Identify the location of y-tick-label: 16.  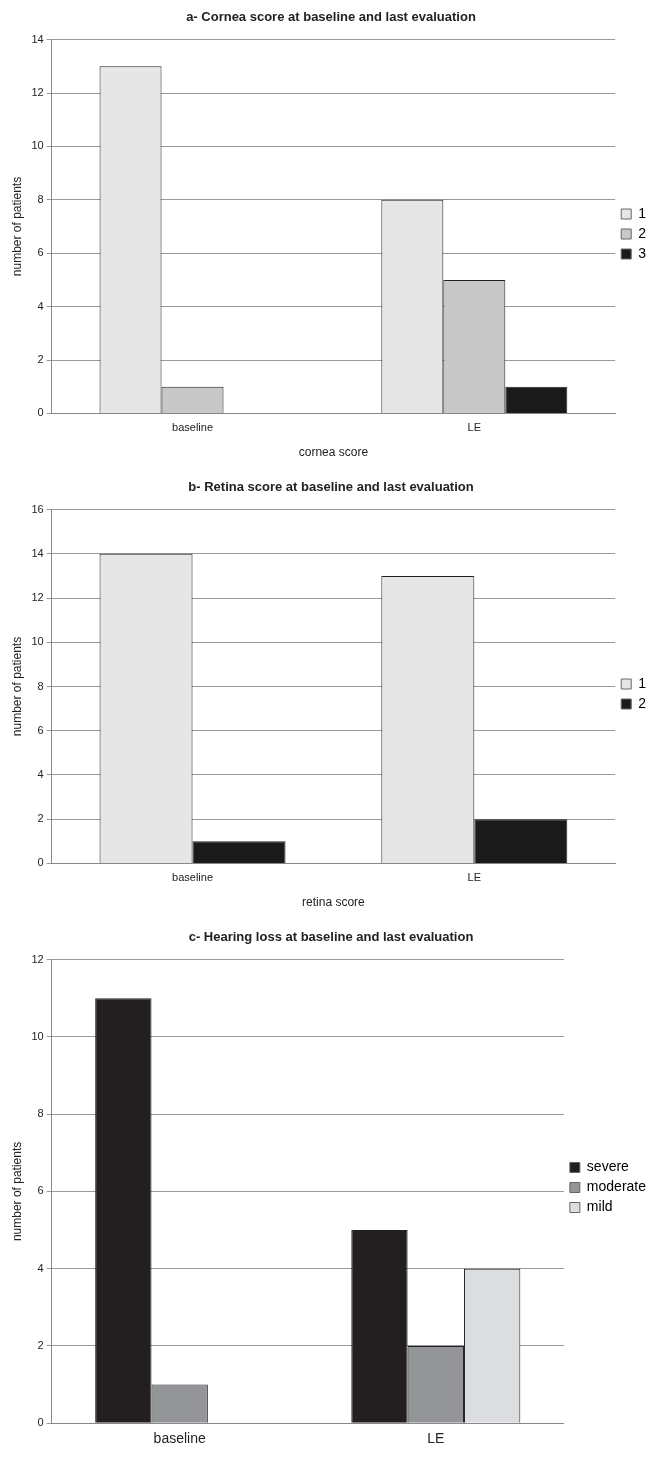
(37, 508).